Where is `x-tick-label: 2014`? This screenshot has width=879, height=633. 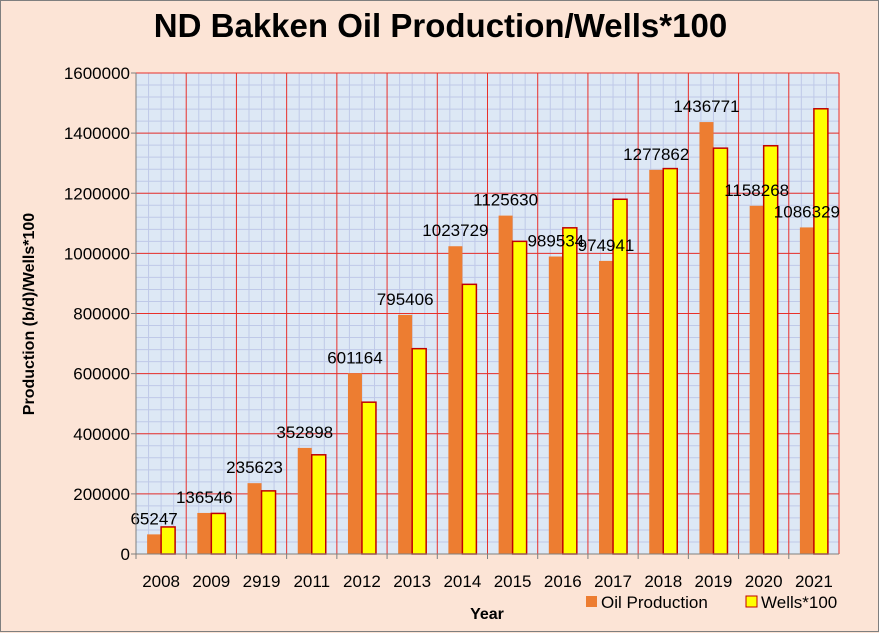 x-tick-label: 2014 is located at coordinates (462, 581).